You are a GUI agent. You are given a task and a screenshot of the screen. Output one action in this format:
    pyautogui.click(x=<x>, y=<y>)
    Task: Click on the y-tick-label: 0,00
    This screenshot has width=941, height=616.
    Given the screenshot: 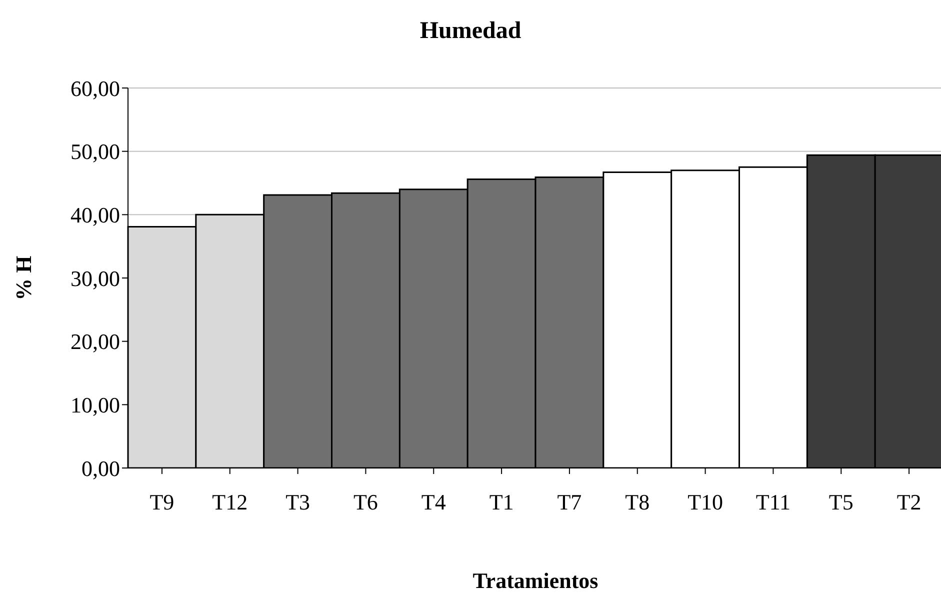 What is the action you would take?
    pyautogui.click(x=101, y=468)
    